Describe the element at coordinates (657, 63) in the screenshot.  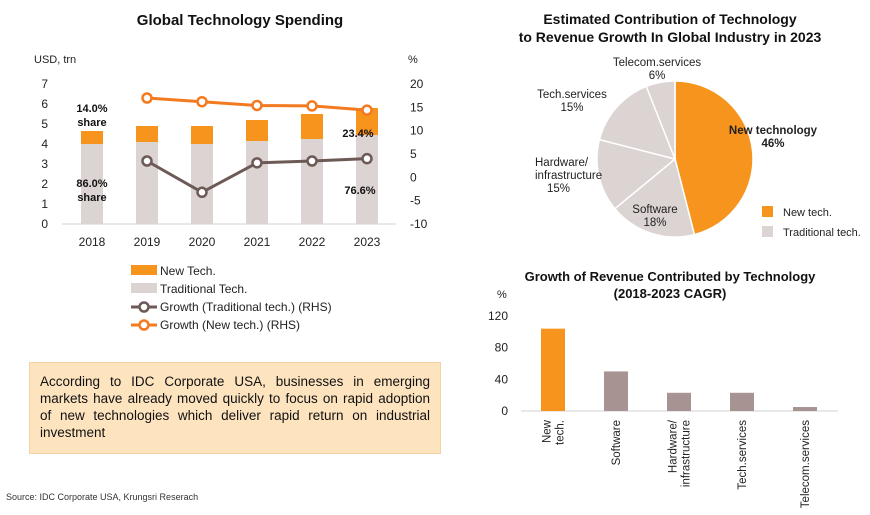
I see `pie-label: Telecom.services` at that location.